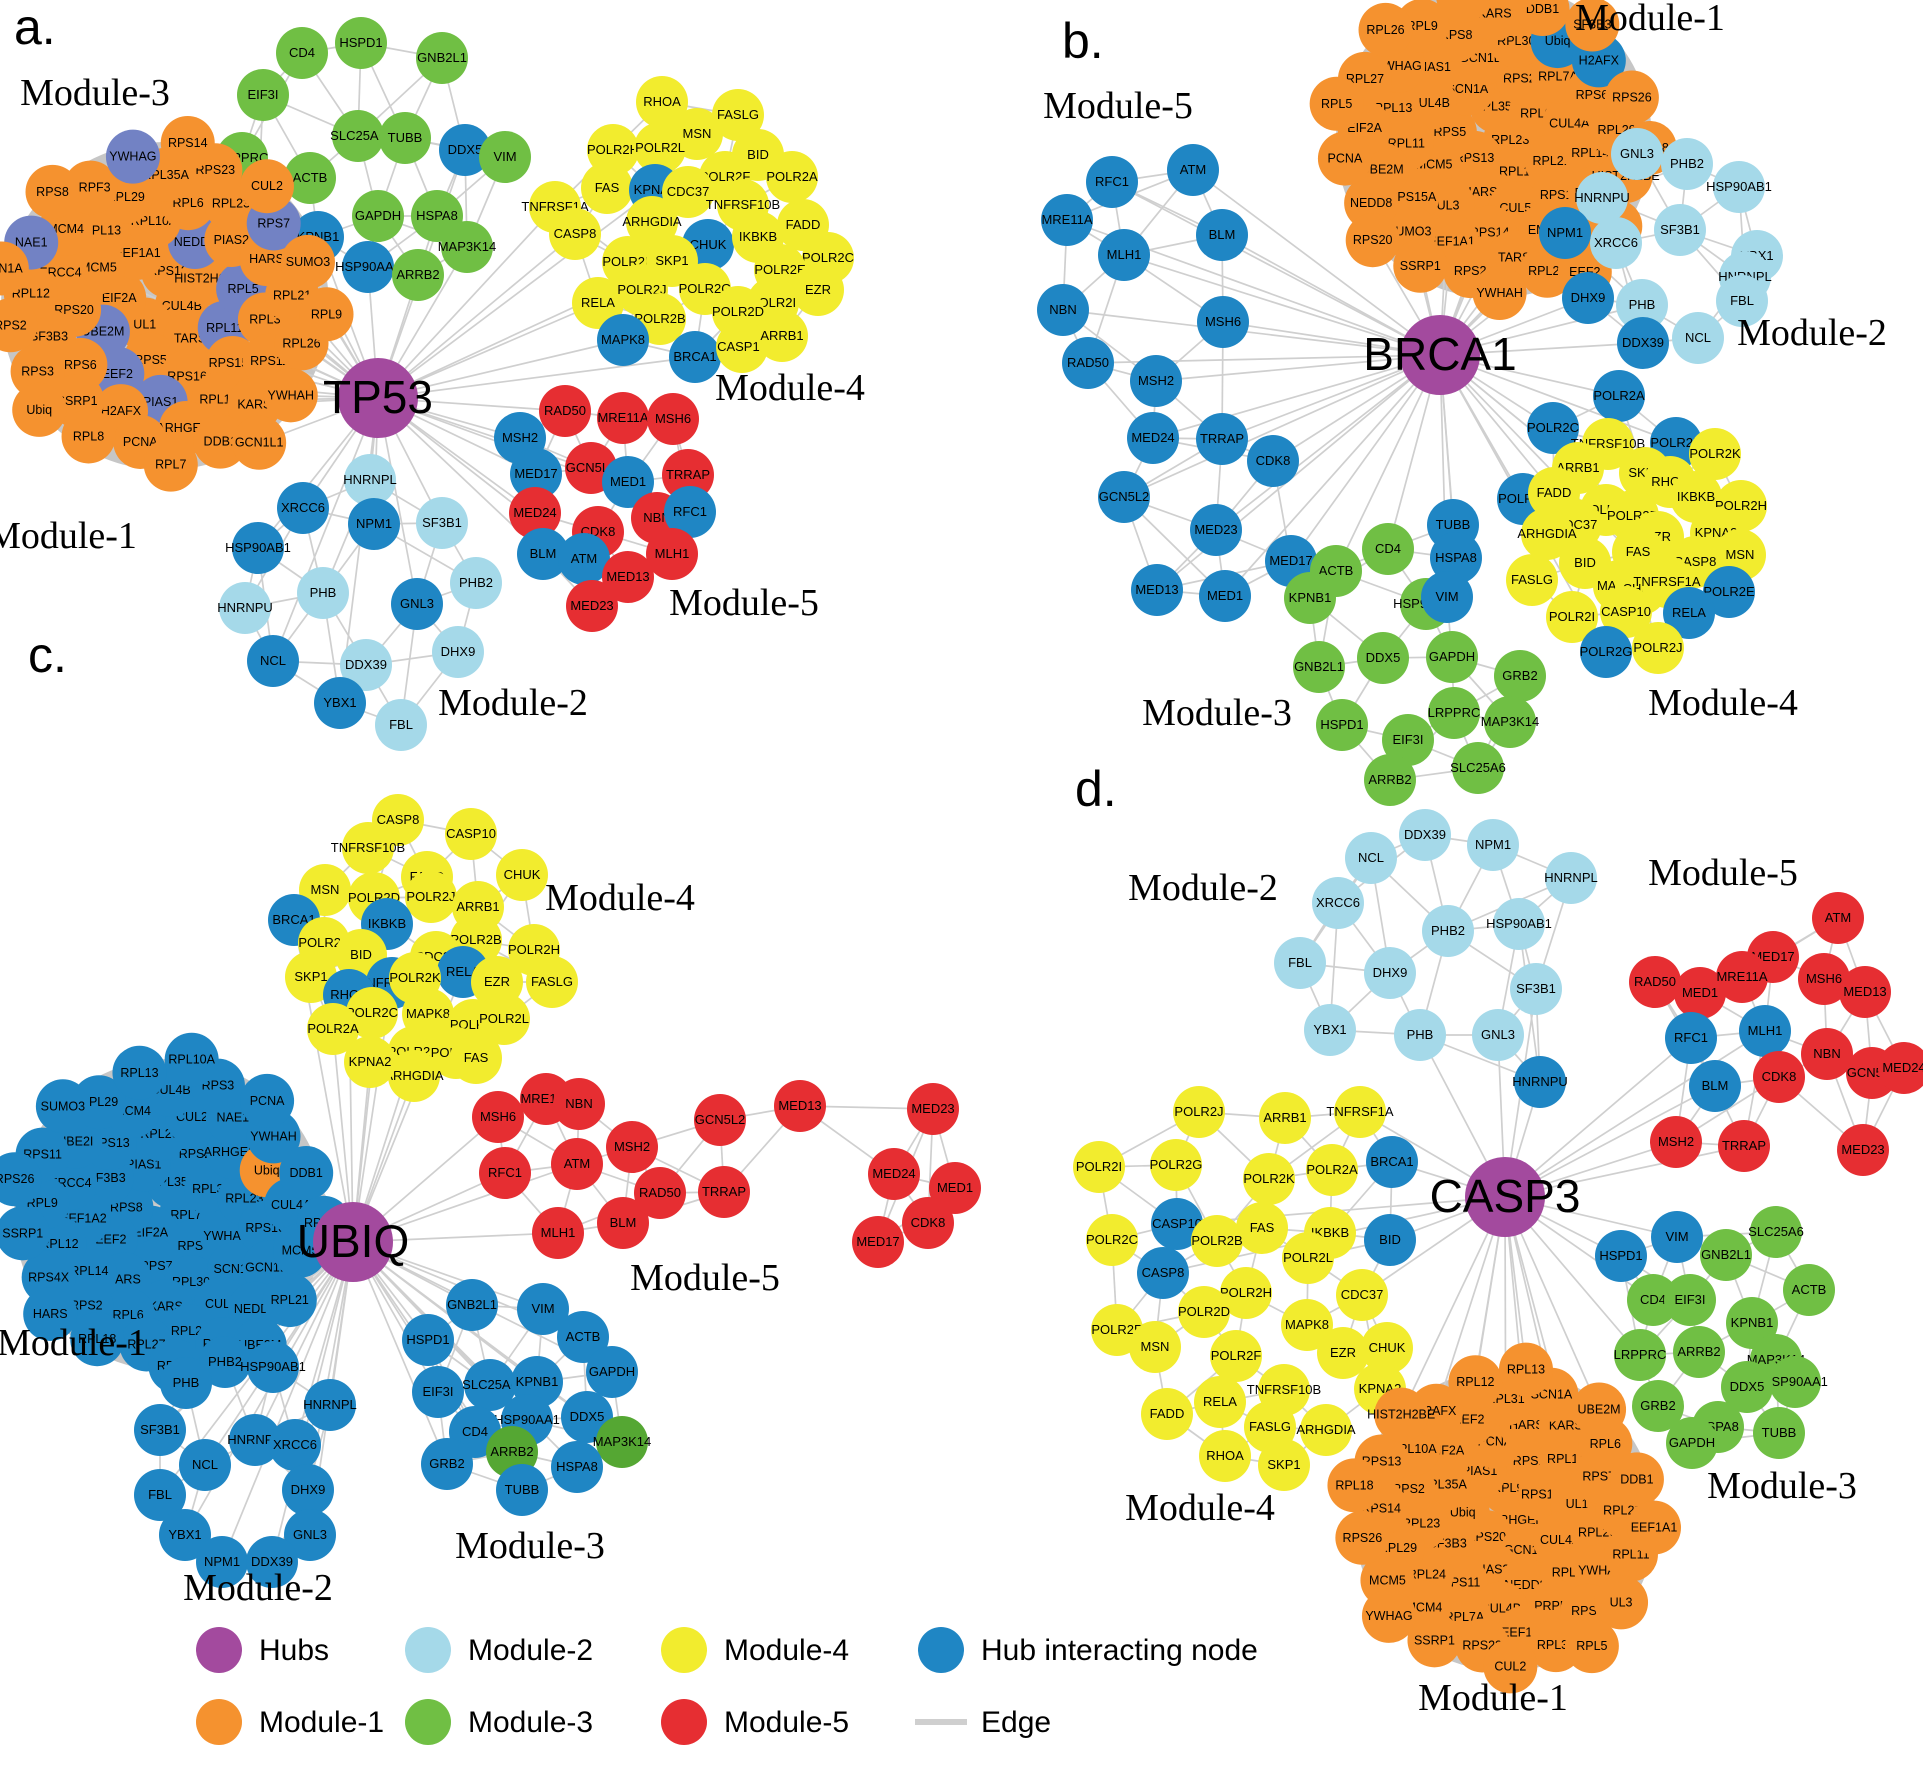  I want to click on node-GCN5L2: GCN5L2, so click(1124, 497).